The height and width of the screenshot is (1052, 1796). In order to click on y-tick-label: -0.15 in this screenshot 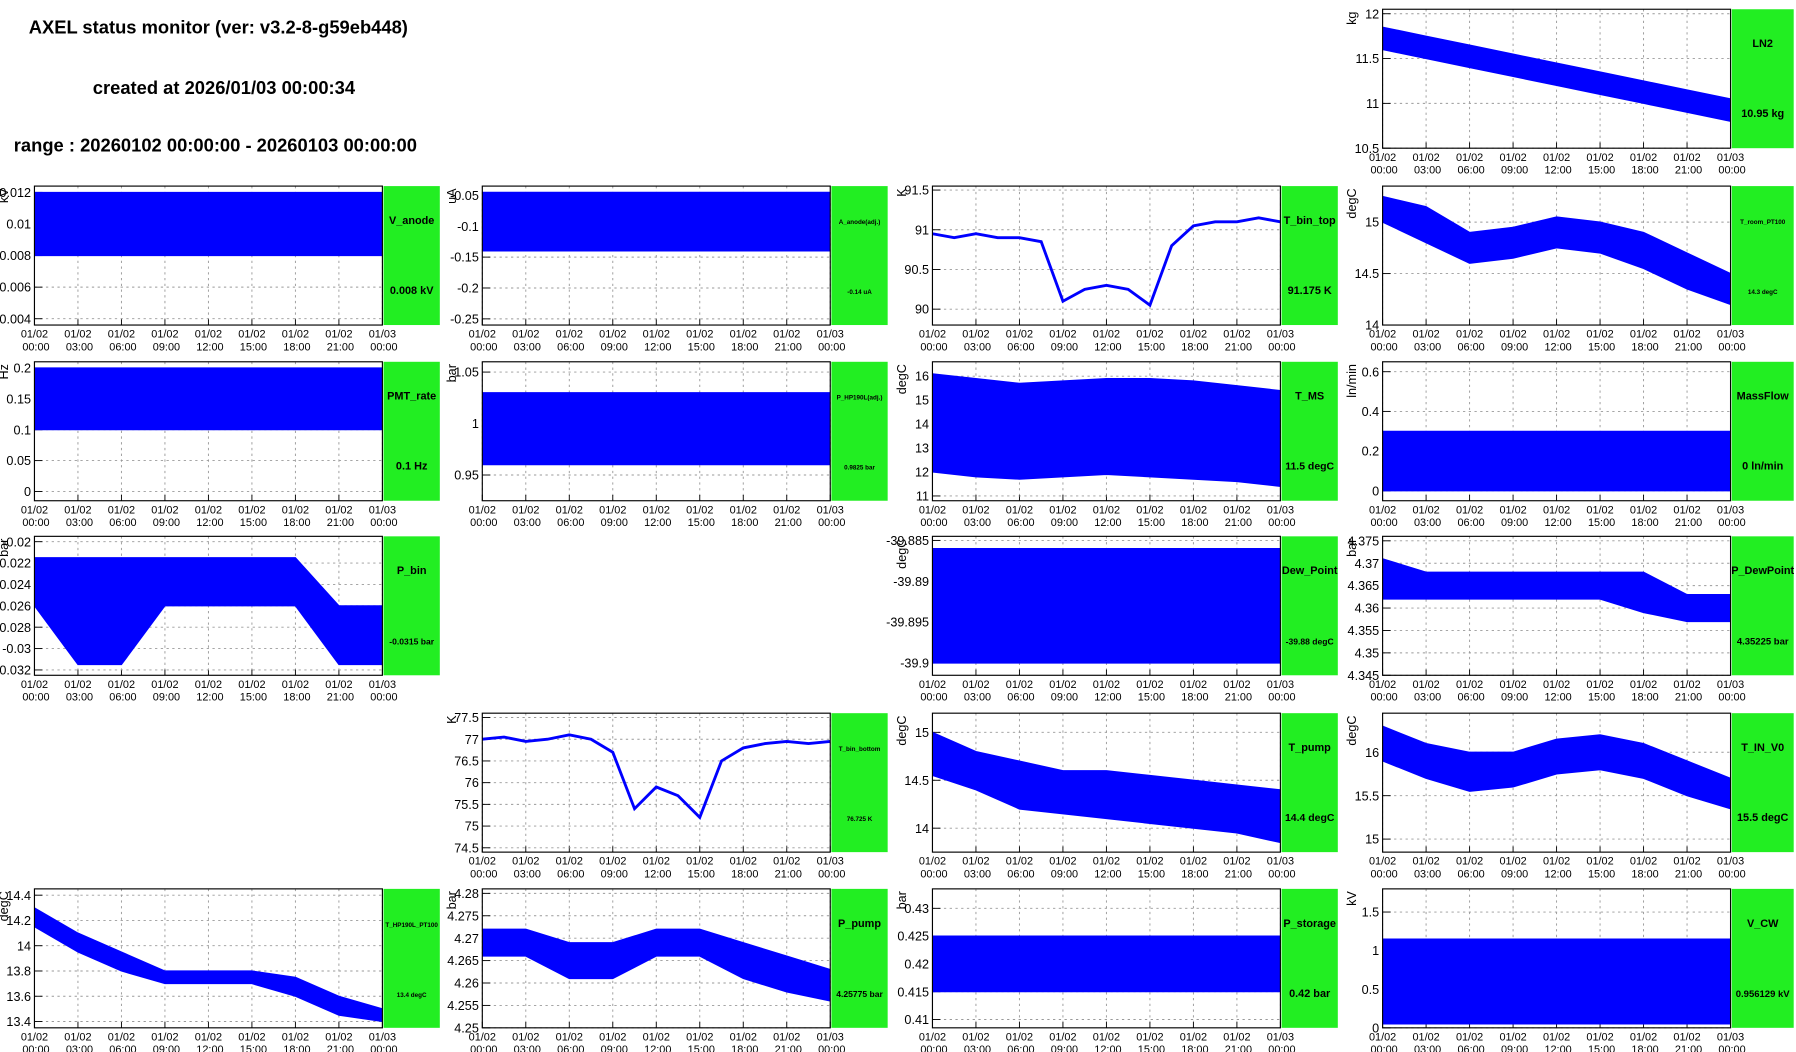, I will do `click(464, 258)`.